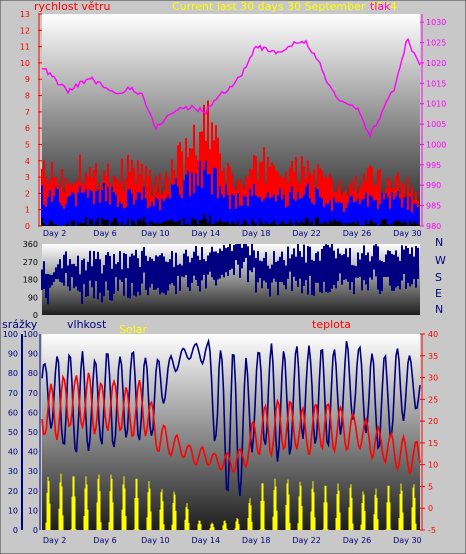 Image resolution: width=466 pixels, height=554 pixels. Describe the element at coordinates (33, 510) in the screenshot. I see `humidity-tick-label: 10` at that location.